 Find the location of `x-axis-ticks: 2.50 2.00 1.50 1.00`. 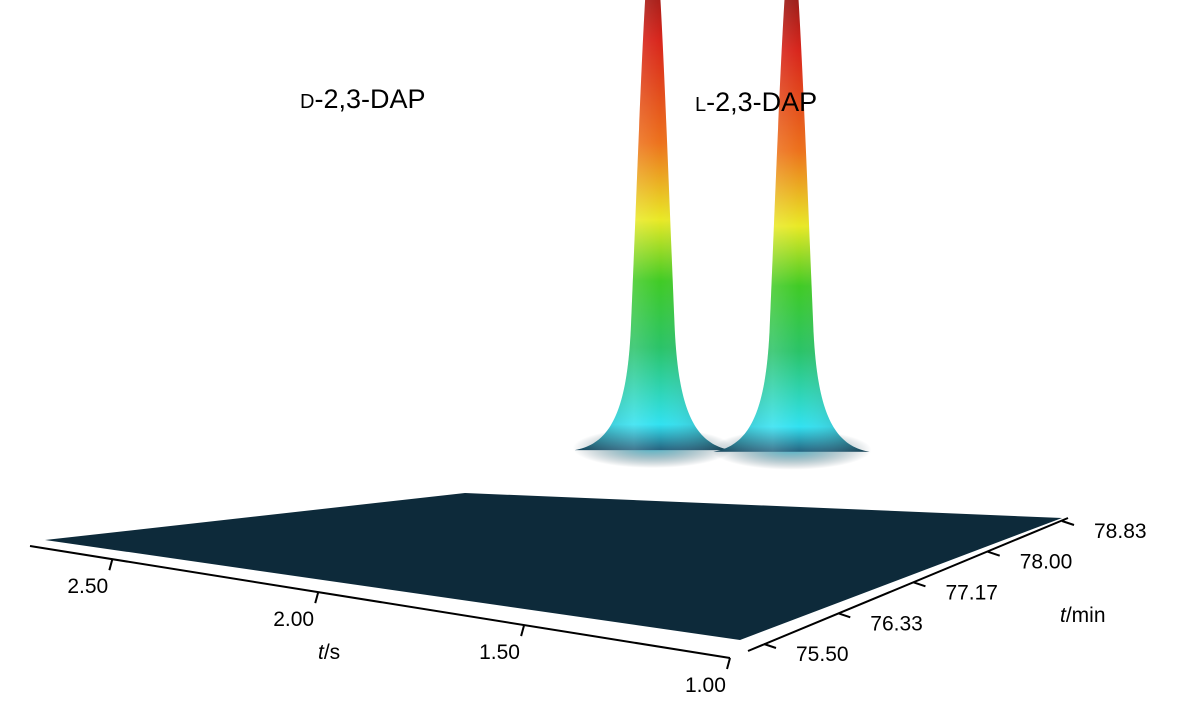

x-axis-ticks: 2.50 2.00 1.50 1.00 is located at coordinates (399, 627).